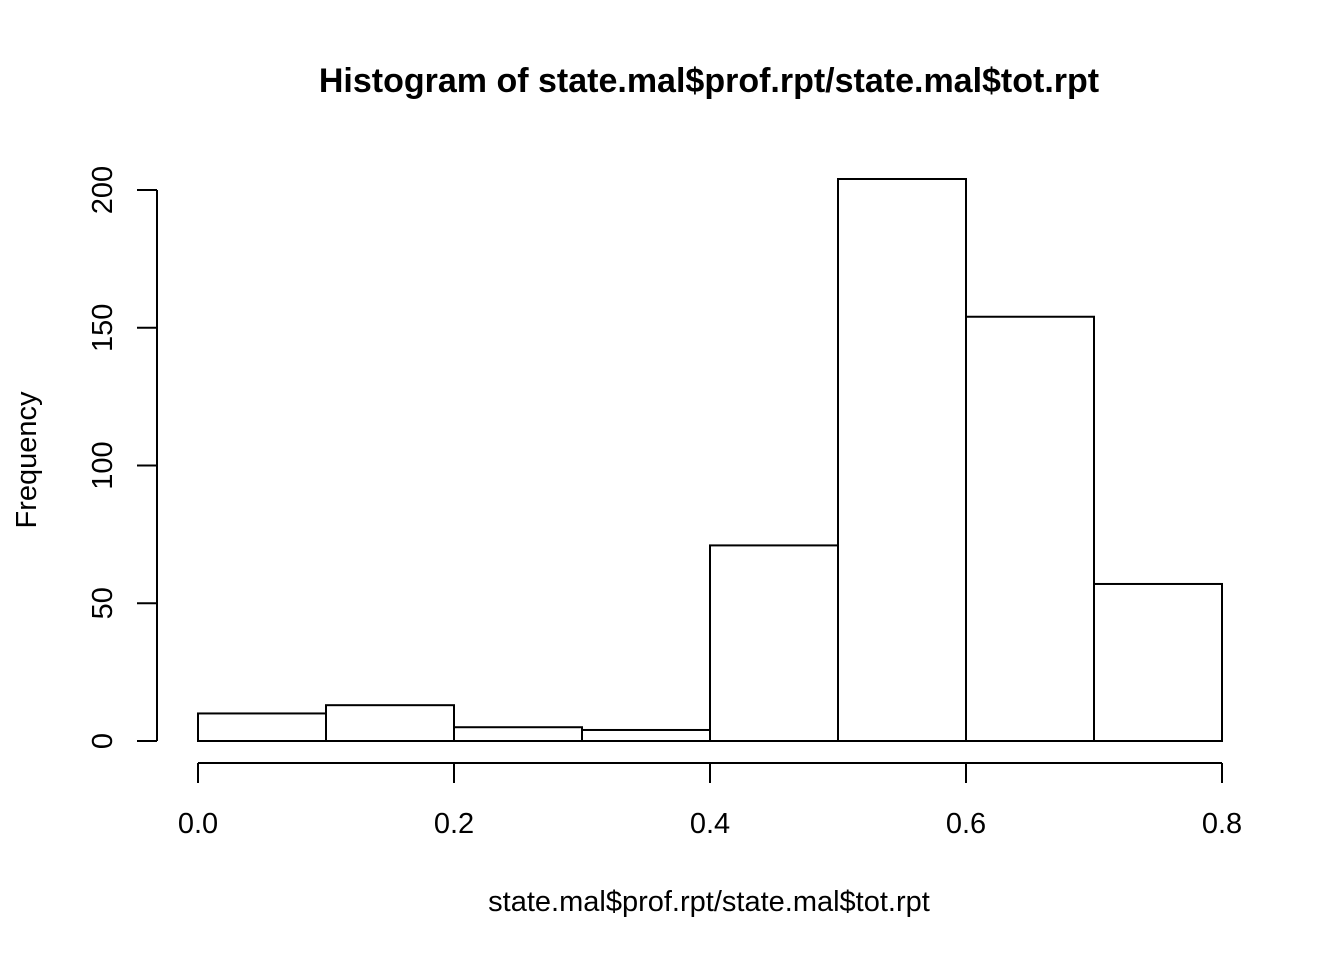 This screenshot has width=1344, height=960. I want to click on x-axis: 0.0 0.2 0.4 0.6 0.8, so click(710, 801).